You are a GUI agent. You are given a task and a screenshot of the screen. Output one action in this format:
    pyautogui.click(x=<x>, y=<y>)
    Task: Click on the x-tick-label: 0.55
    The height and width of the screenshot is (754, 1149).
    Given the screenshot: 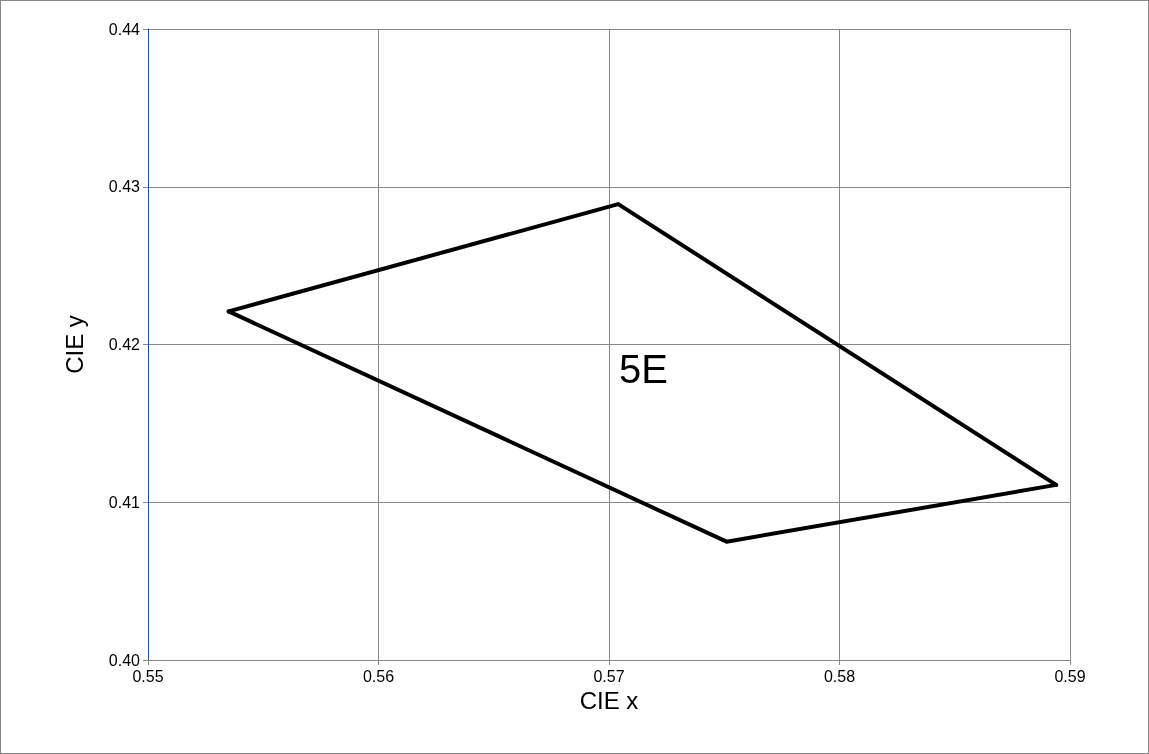 What is the action you would take?
    pyautogui.click(x=148, y=676)
    